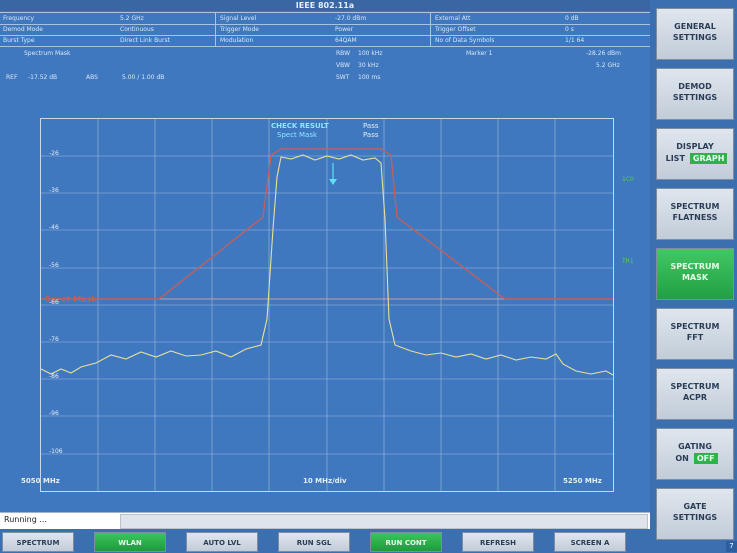 The image size is (737, 553). I want to click on x-start-label: 5050 MHz, so click(40, 481).